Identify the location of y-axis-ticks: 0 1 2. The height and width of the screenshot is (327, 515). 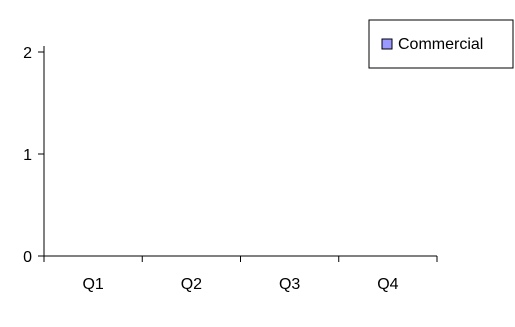
(33, 155).